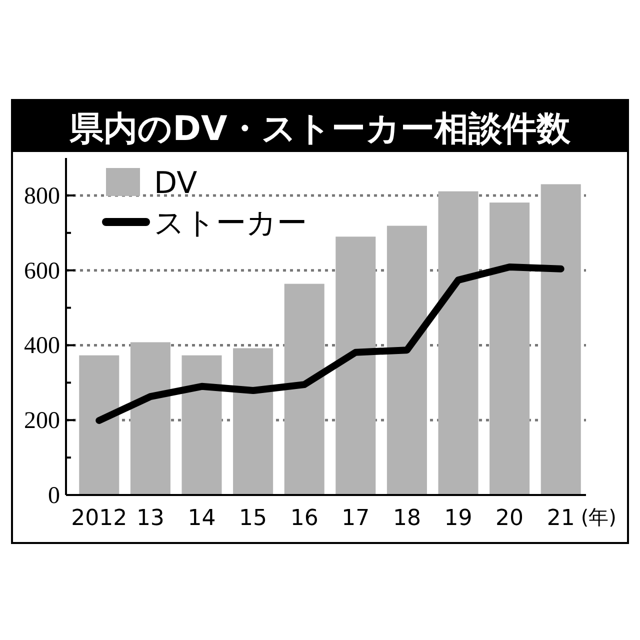 Image resolution: width=640 pixels, height=640 pixels. Describe the element at coordinates (42, 421) in the screenshot. I see `y-tick-label: 200` at that location.